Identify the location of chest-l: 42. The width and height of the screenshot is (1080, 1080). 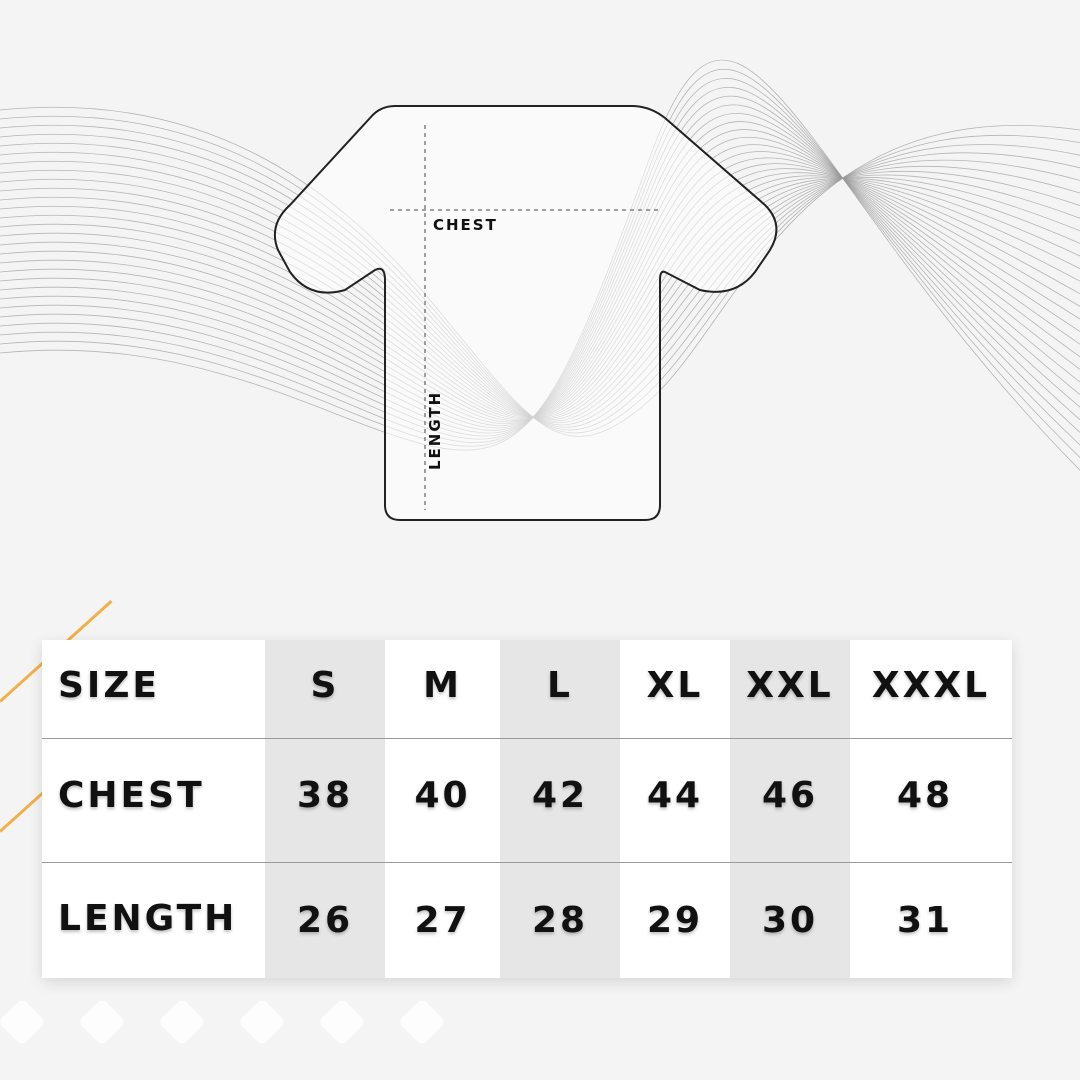
(560, 795).